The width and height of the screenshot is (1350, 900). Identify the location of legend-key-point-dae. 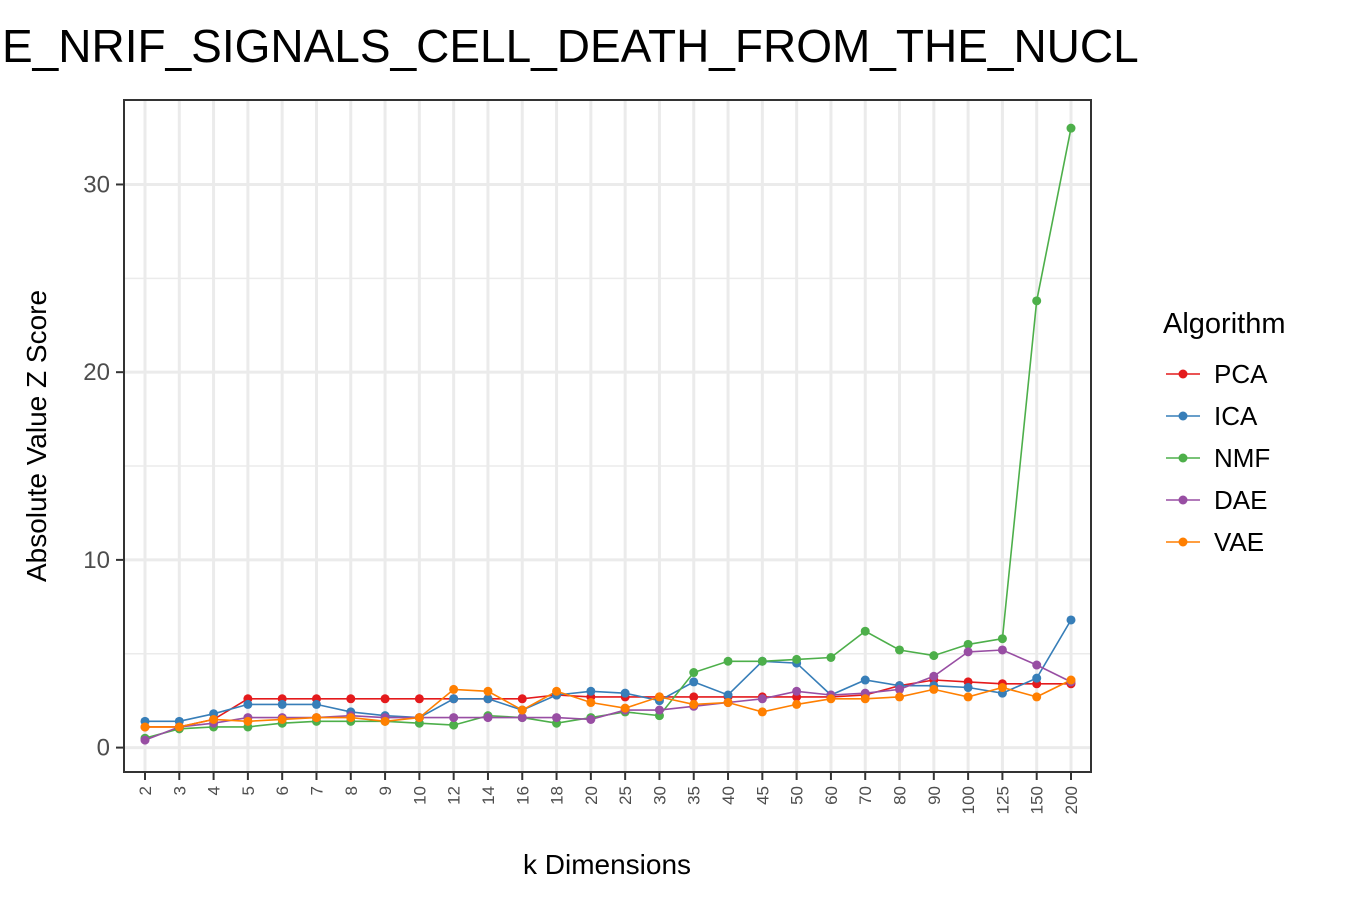
(1183, 500).